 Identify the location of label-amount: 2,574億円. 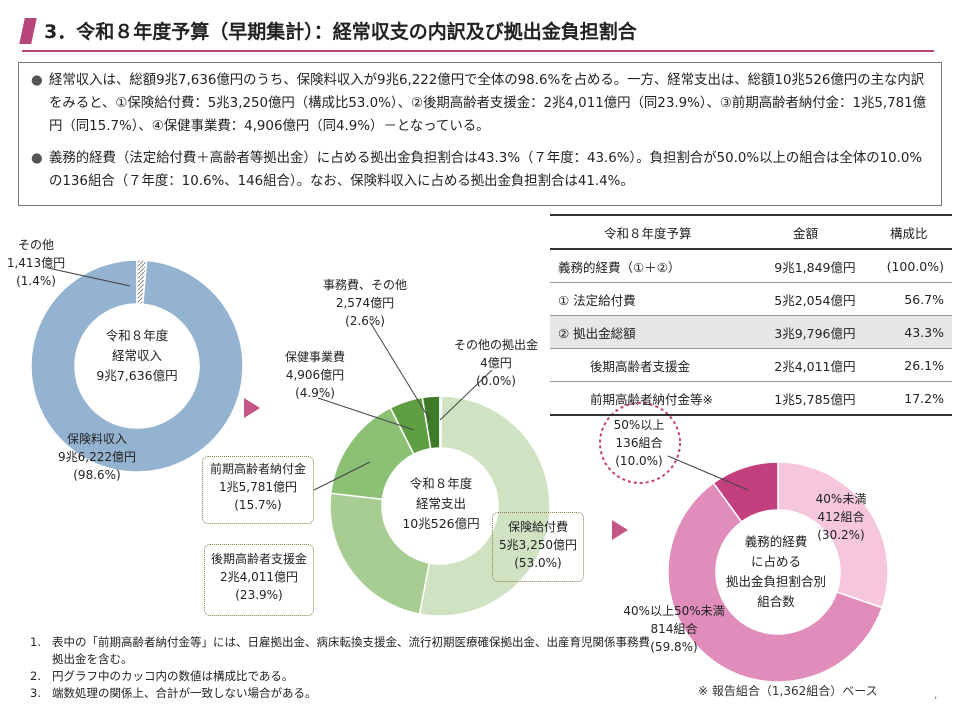
(365, 303).